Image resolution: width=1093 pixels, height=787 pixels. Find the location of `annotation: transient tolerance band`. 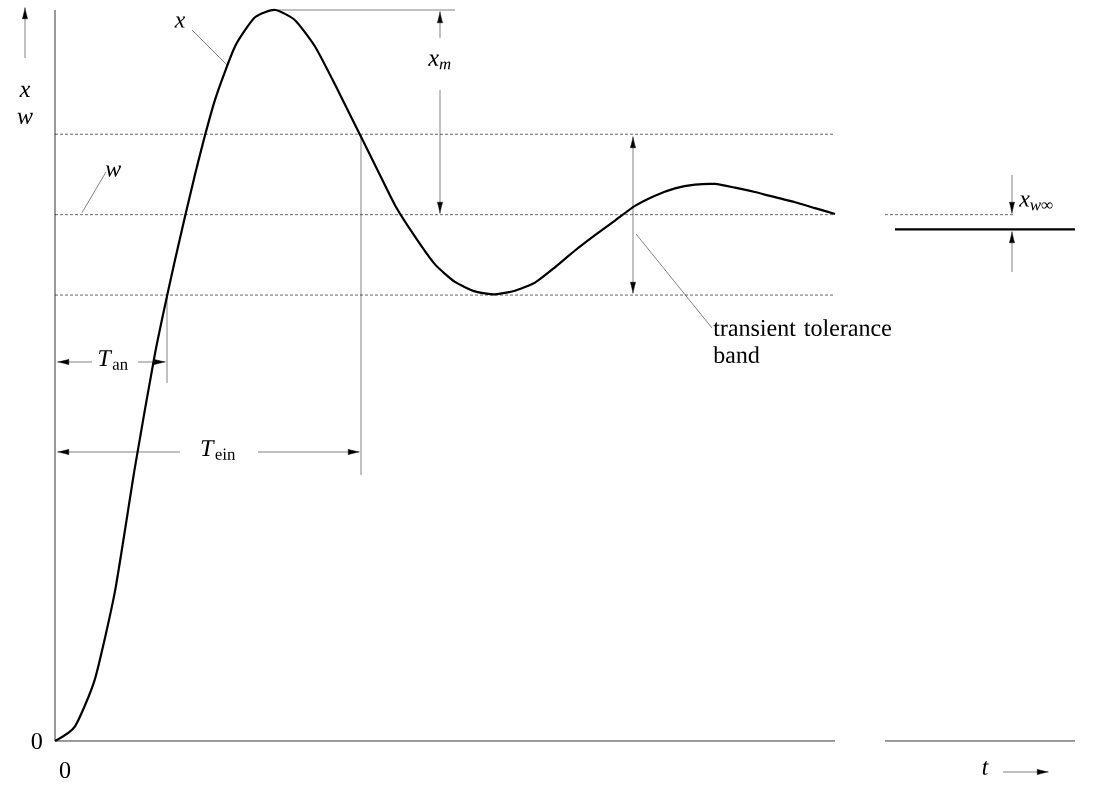

annotation: transient tolerance band is located at coordinates (802, 341).